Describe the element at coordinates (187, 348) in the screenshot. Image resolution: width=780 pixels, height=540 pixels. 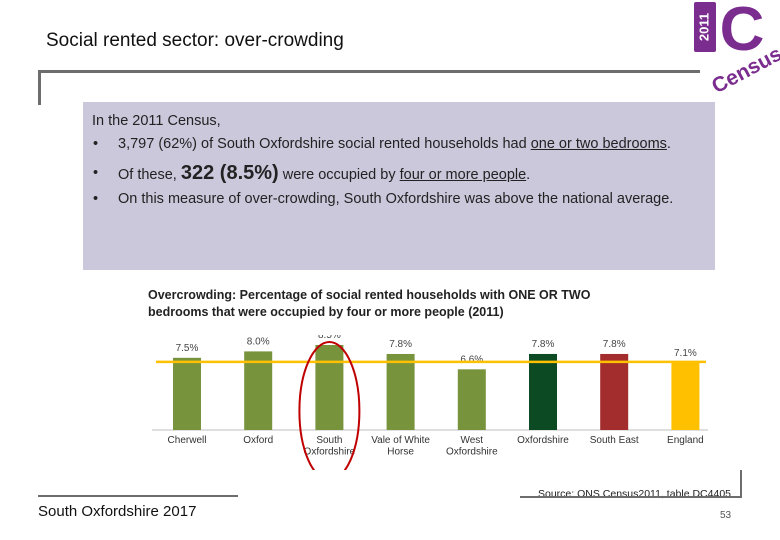
I see `value-label-1: 7.5%` at that location.